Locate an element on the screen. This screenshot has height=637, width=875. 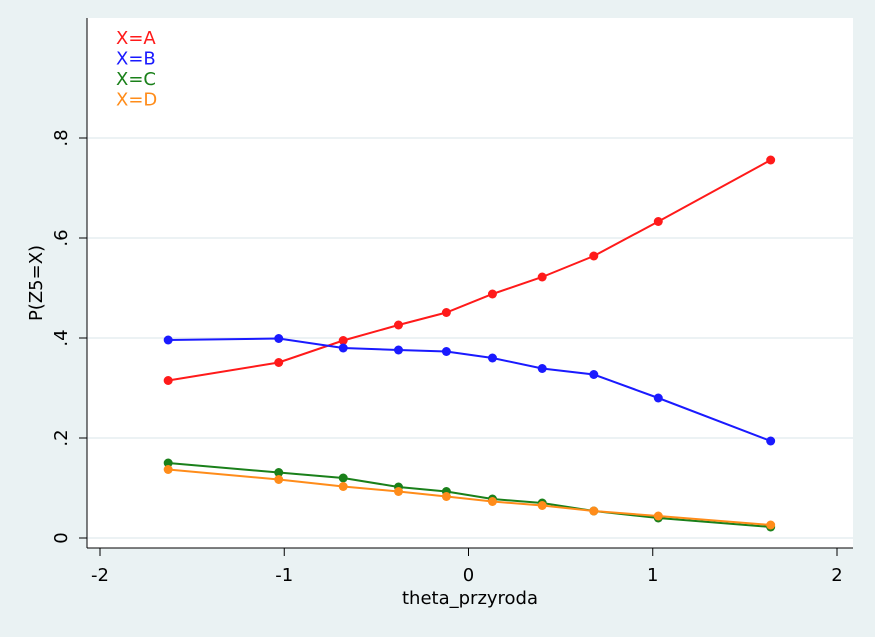
y-tick-label: 0 is located at coordinates (61, 537).